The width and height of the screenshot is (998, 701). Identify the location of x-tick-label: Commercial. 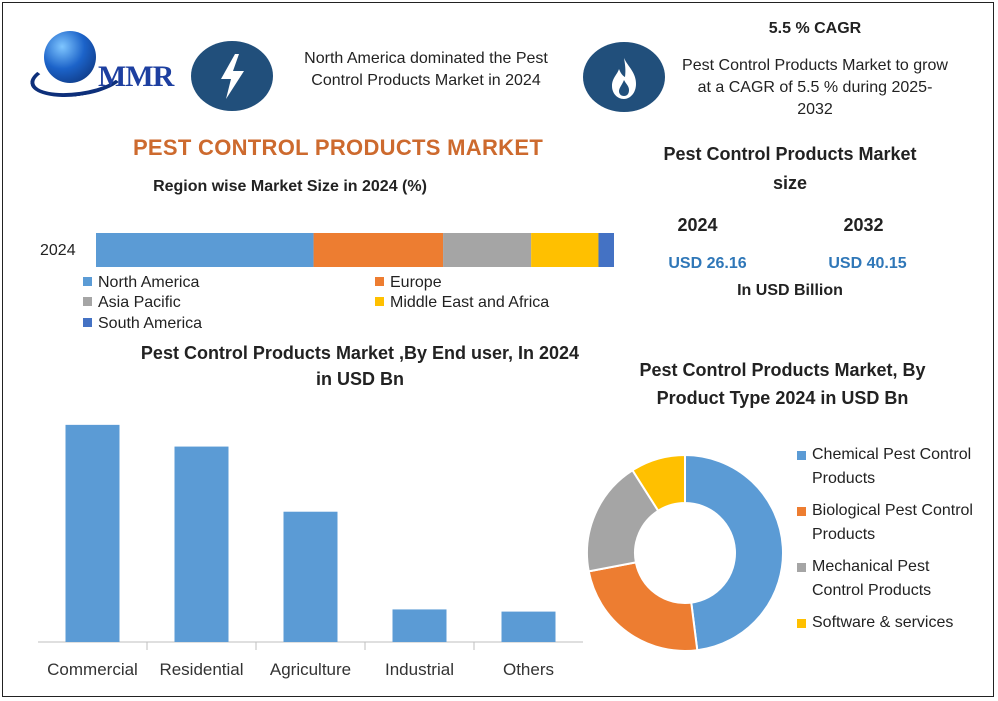
(92, 669).